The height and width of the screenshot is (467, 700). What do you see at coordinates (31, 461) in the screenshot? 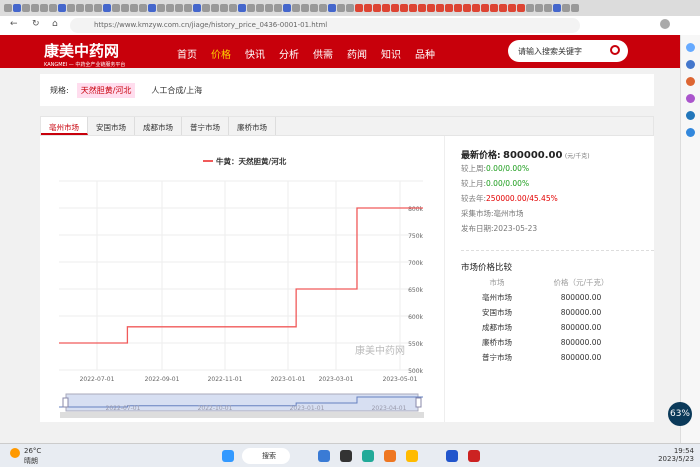
I see `weather-text: 晴朗` at bounding box center [31, 461].